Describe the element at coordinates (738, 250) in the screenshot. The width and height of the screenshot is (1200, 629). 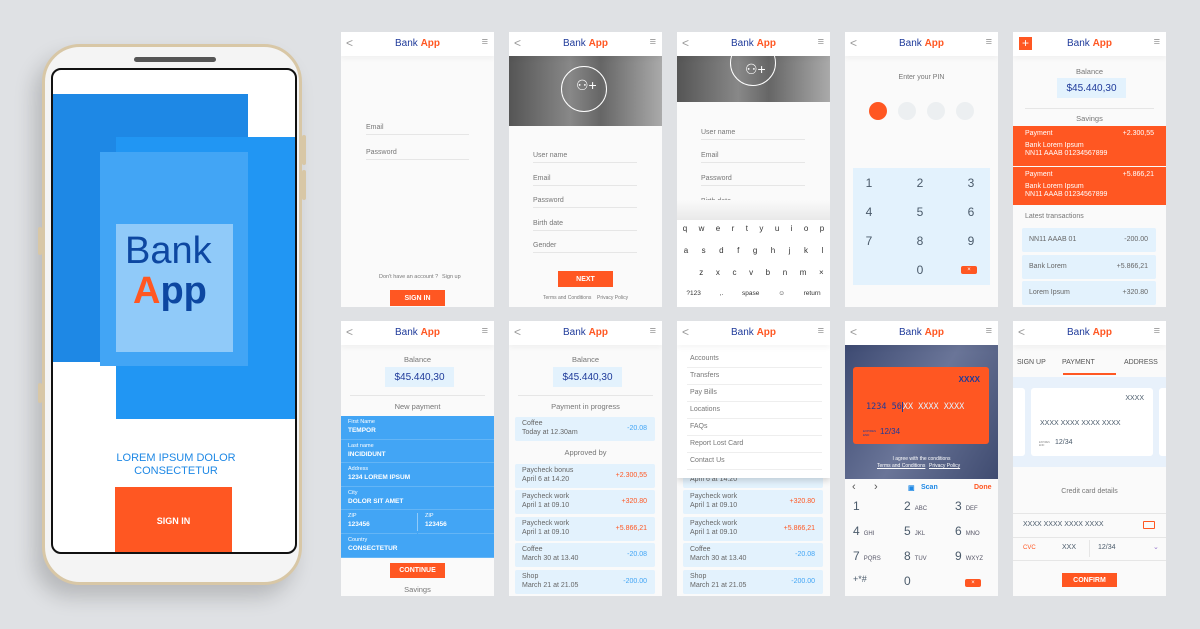
I see `key-f: f` at that location.